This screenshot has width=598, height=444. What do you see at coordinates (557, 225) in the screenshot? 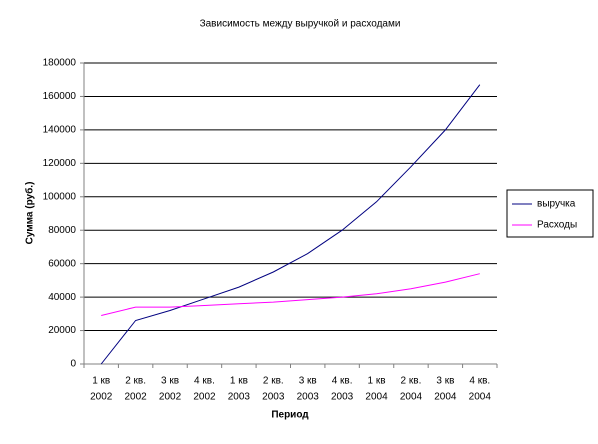
I see `legend-label: Расходы` at bounding box center [557, 225].